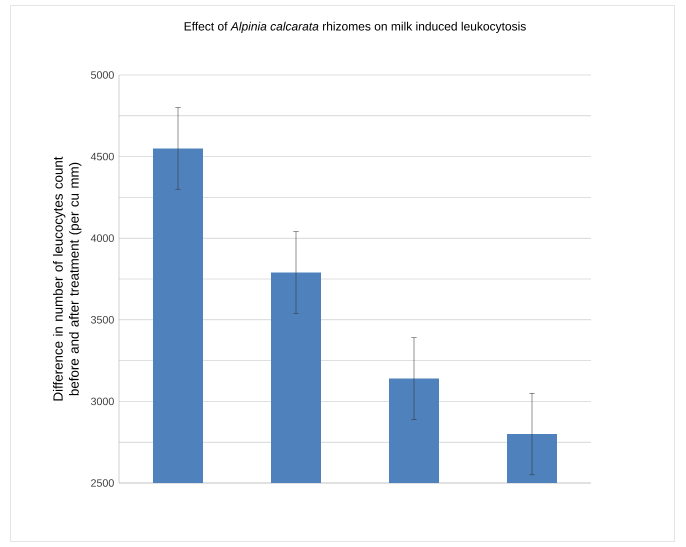 This screenshot has width=686, height=547. What do you see at coordinates (355, 27) in the screenshot?
I see `chart-title: Effect of Alpinia calcarata rhizomes on milk induced leukocytosis` at bounding box center [355, 27].